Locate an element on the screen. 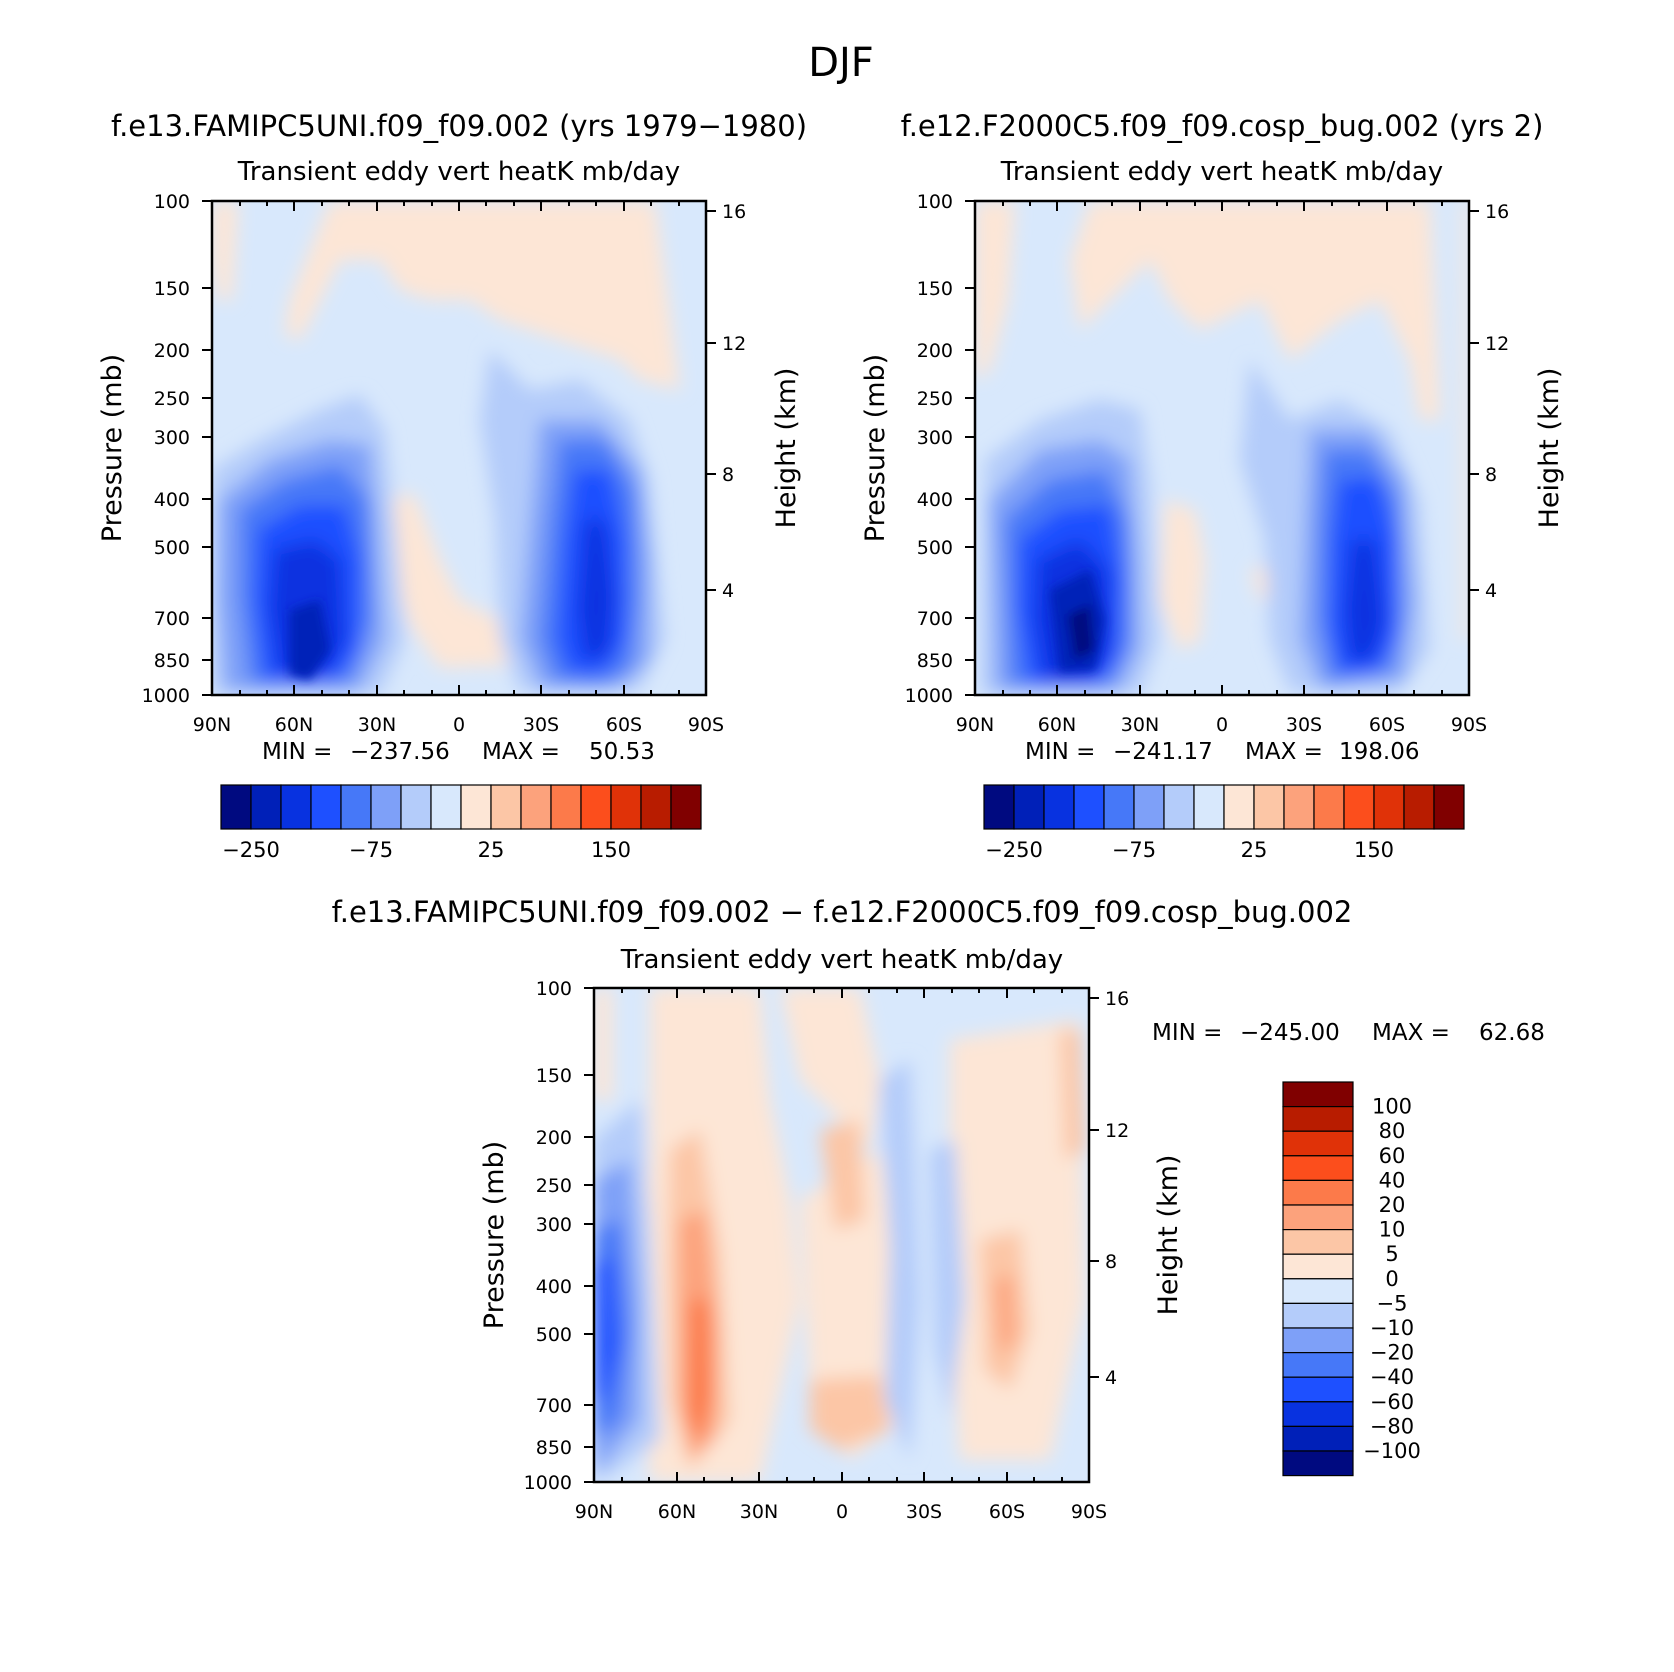 Image resolution: width=1674 pixels, height=1672 pixels. colorbar-labels: −250 −75 25 150 is located at coordinates (426, 850).